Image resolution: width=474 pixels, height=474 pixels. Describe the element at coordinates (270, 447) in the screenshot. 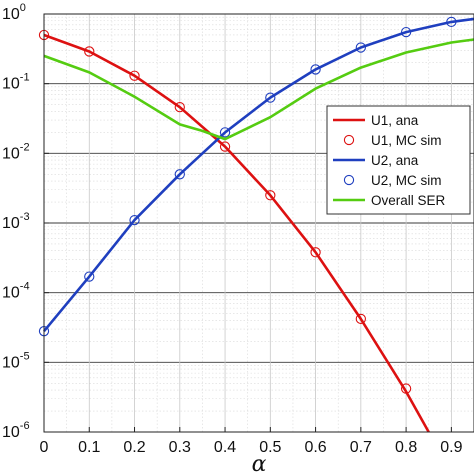

I see `x-tick-label: 0.5` at that location.